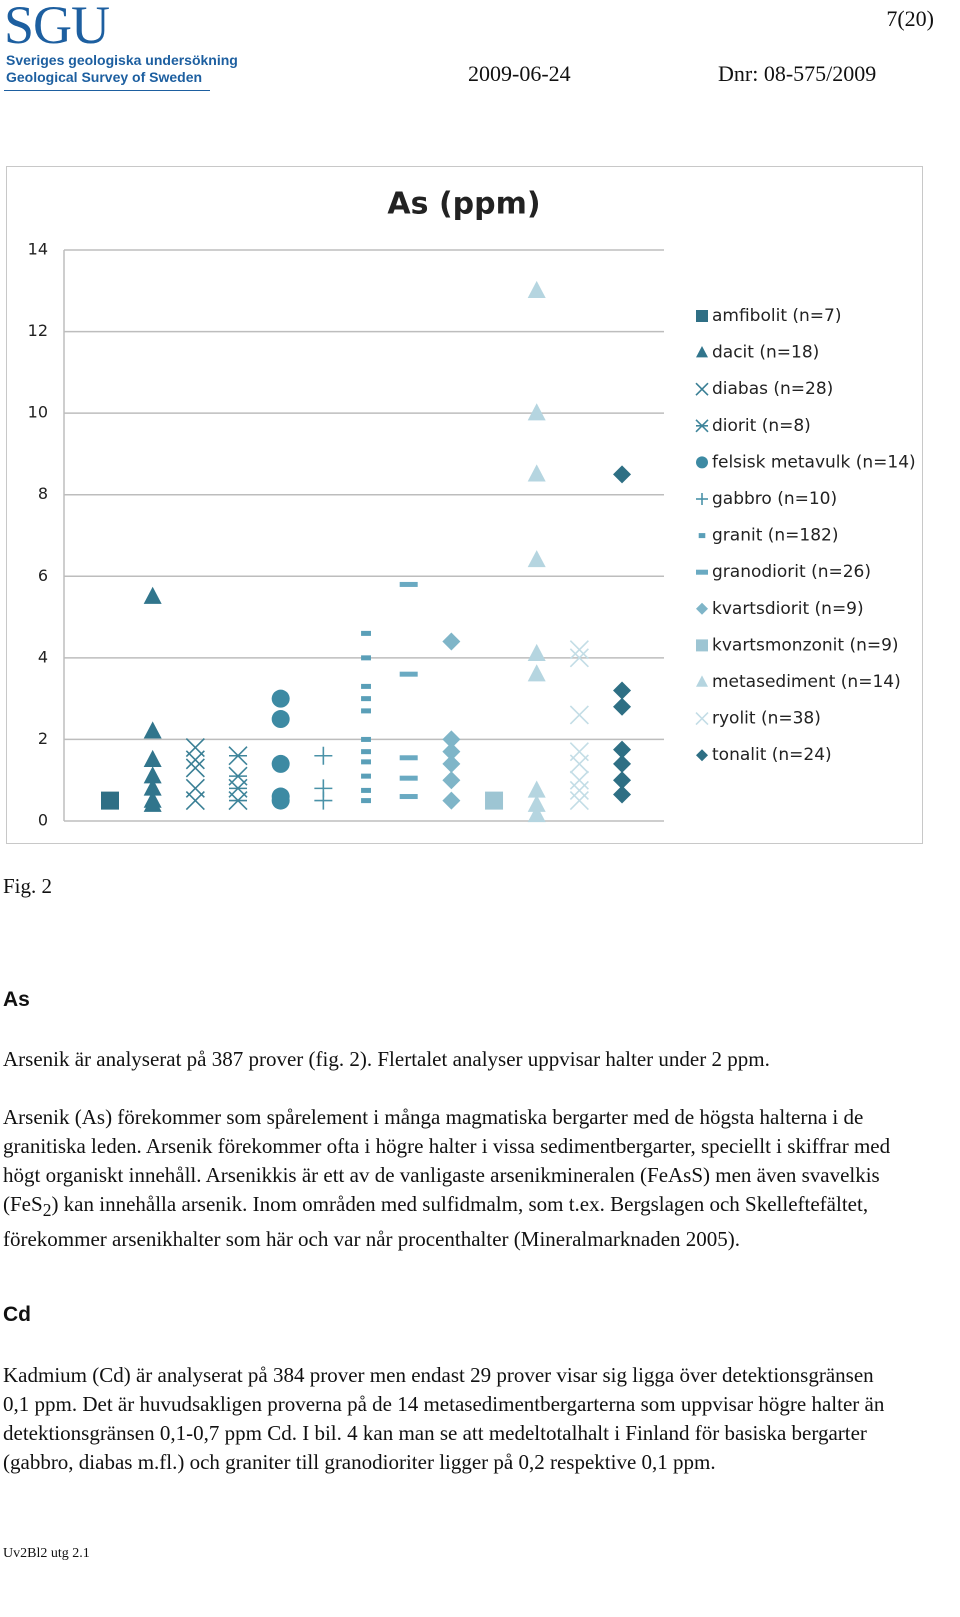 This screenshot has height=1617, width=960. Describe the element at coordinates (772, 389) in the screenshot. I see `legend-label: diabas (n=28)` at that location.